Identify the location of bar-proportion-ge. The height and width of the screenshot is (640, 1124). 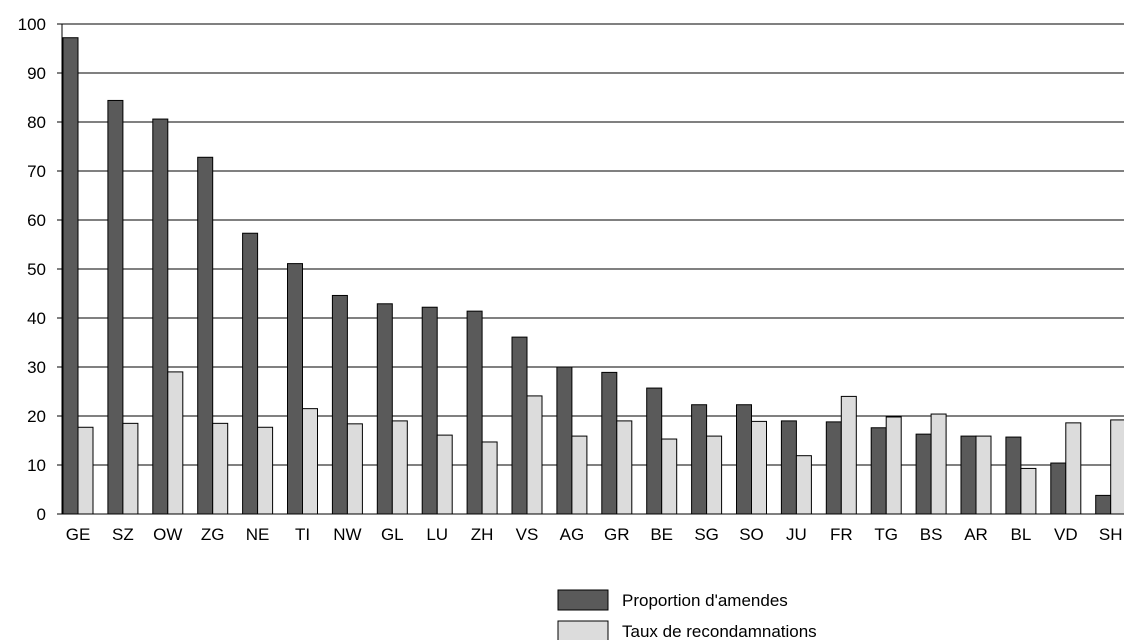
(70, 276).